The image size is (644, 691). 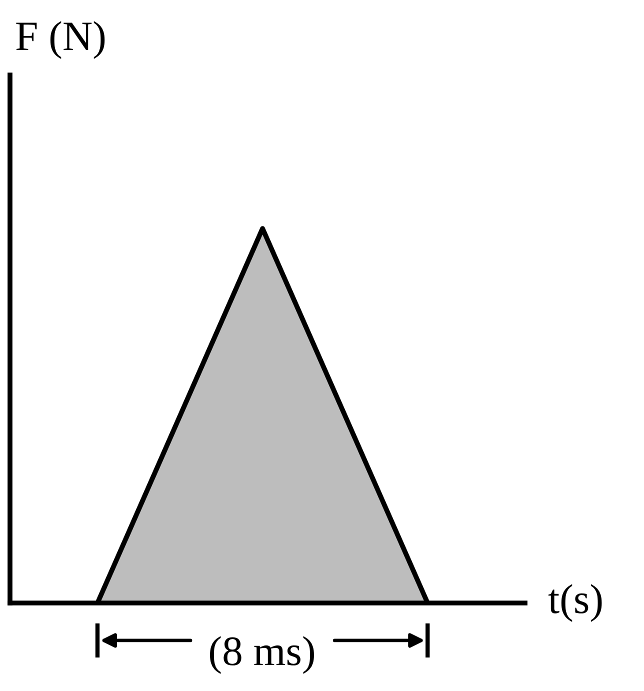 I want to click on x-axis-title: t(s), so click(x=575, y=603).